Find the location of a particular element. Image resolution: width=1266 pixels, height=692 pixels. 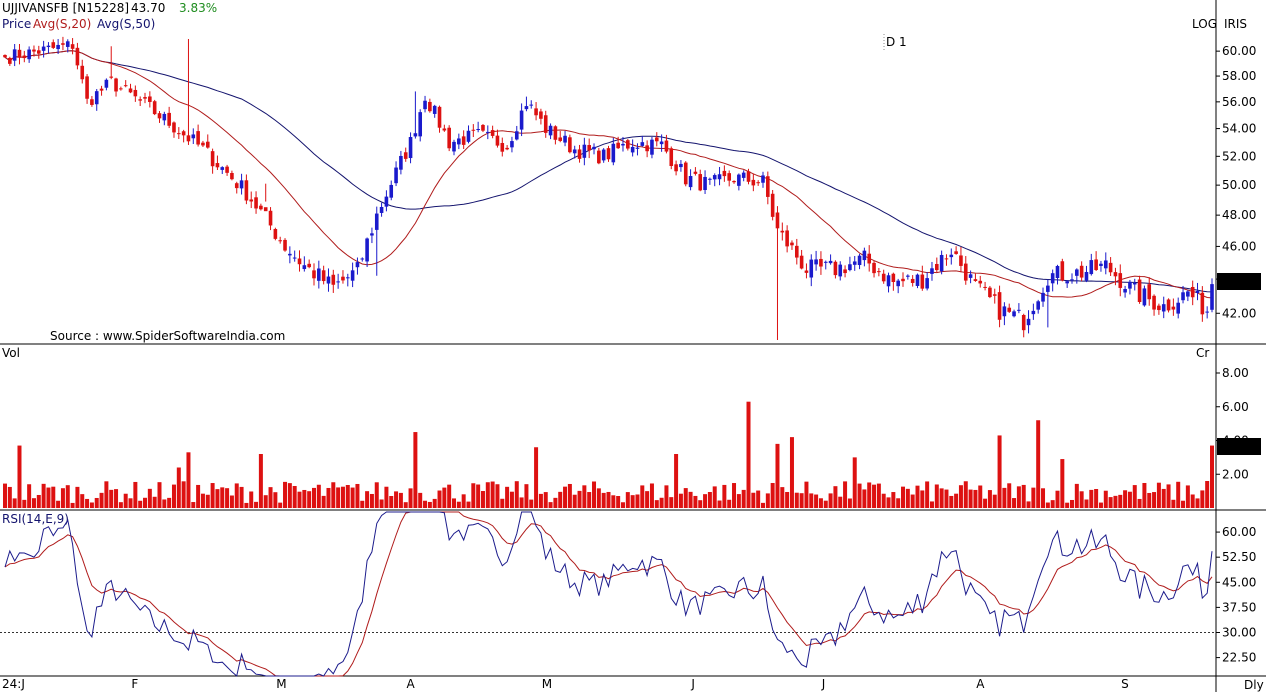

price-tick-label: 48.00 is located at coordinates (1239, 215).